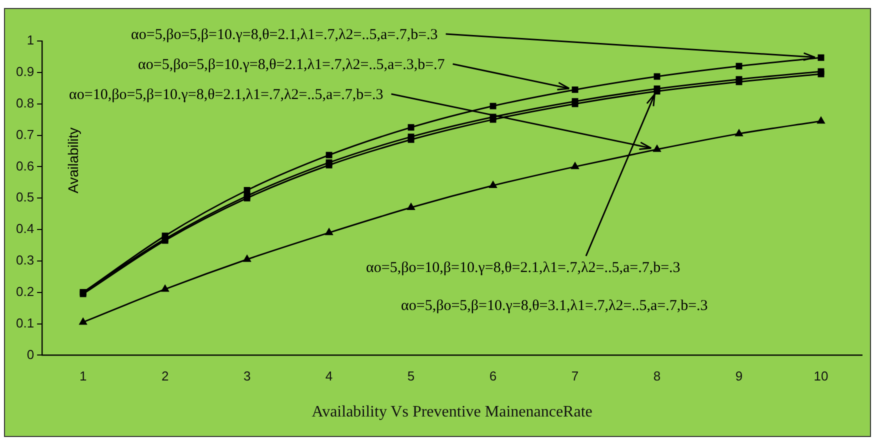  I want to click on y-tick-label: 0.8, so click(25, 102).